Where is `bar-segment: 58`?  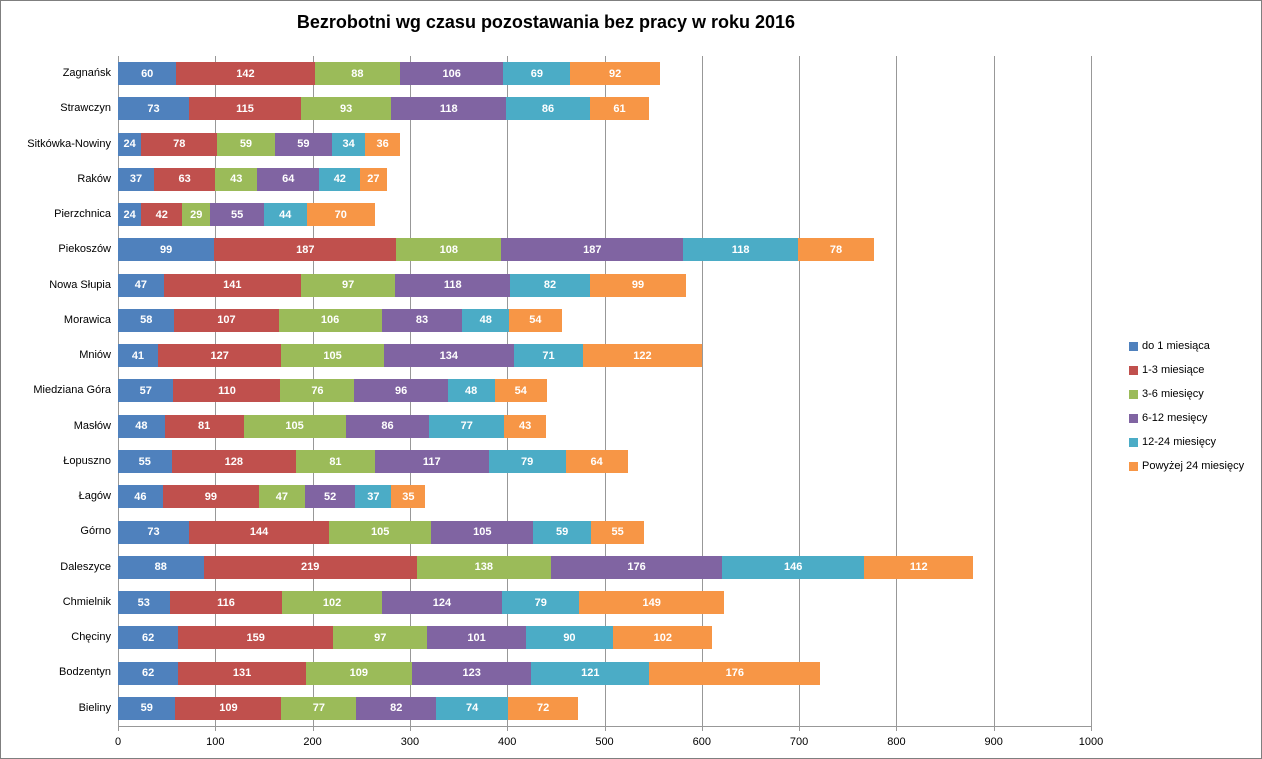 bar-segment: 58 is located at coordinates (146, 320).